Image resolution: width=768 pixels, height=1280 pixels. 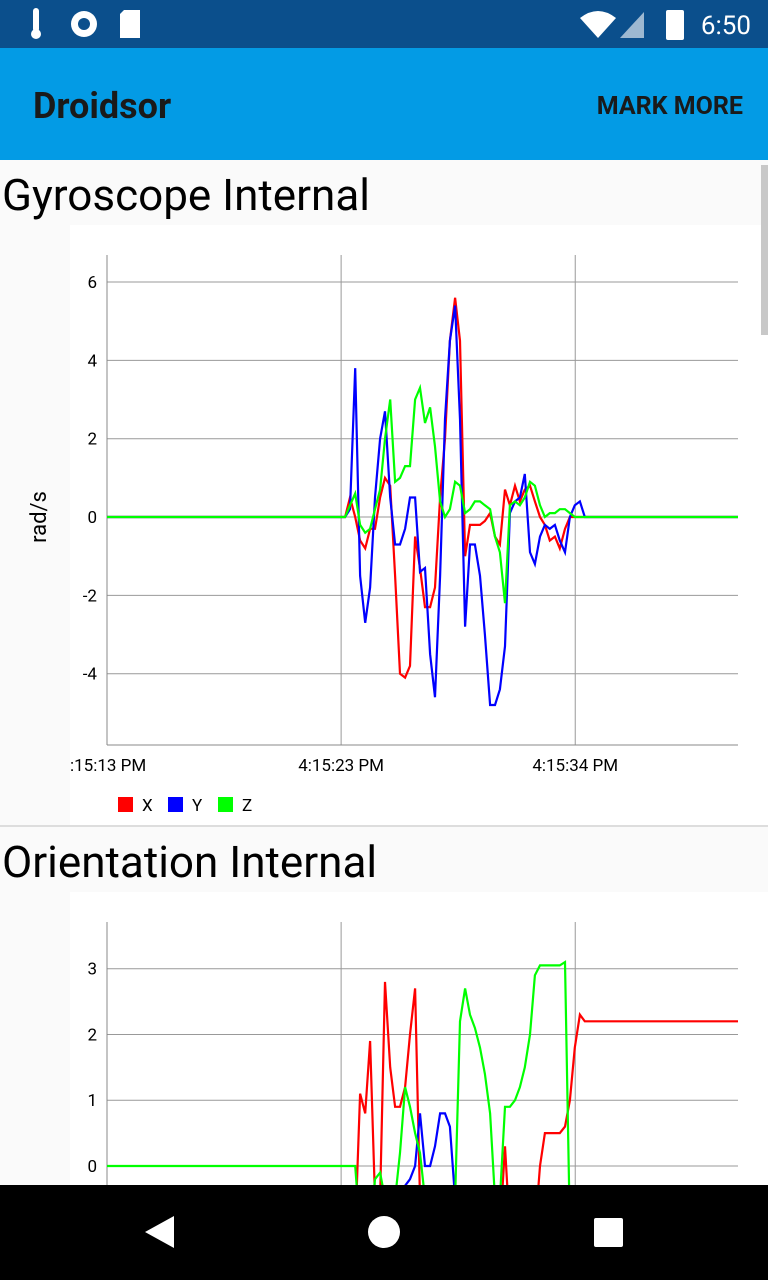 I want to click on status-icons, so click(x=357, y=24).